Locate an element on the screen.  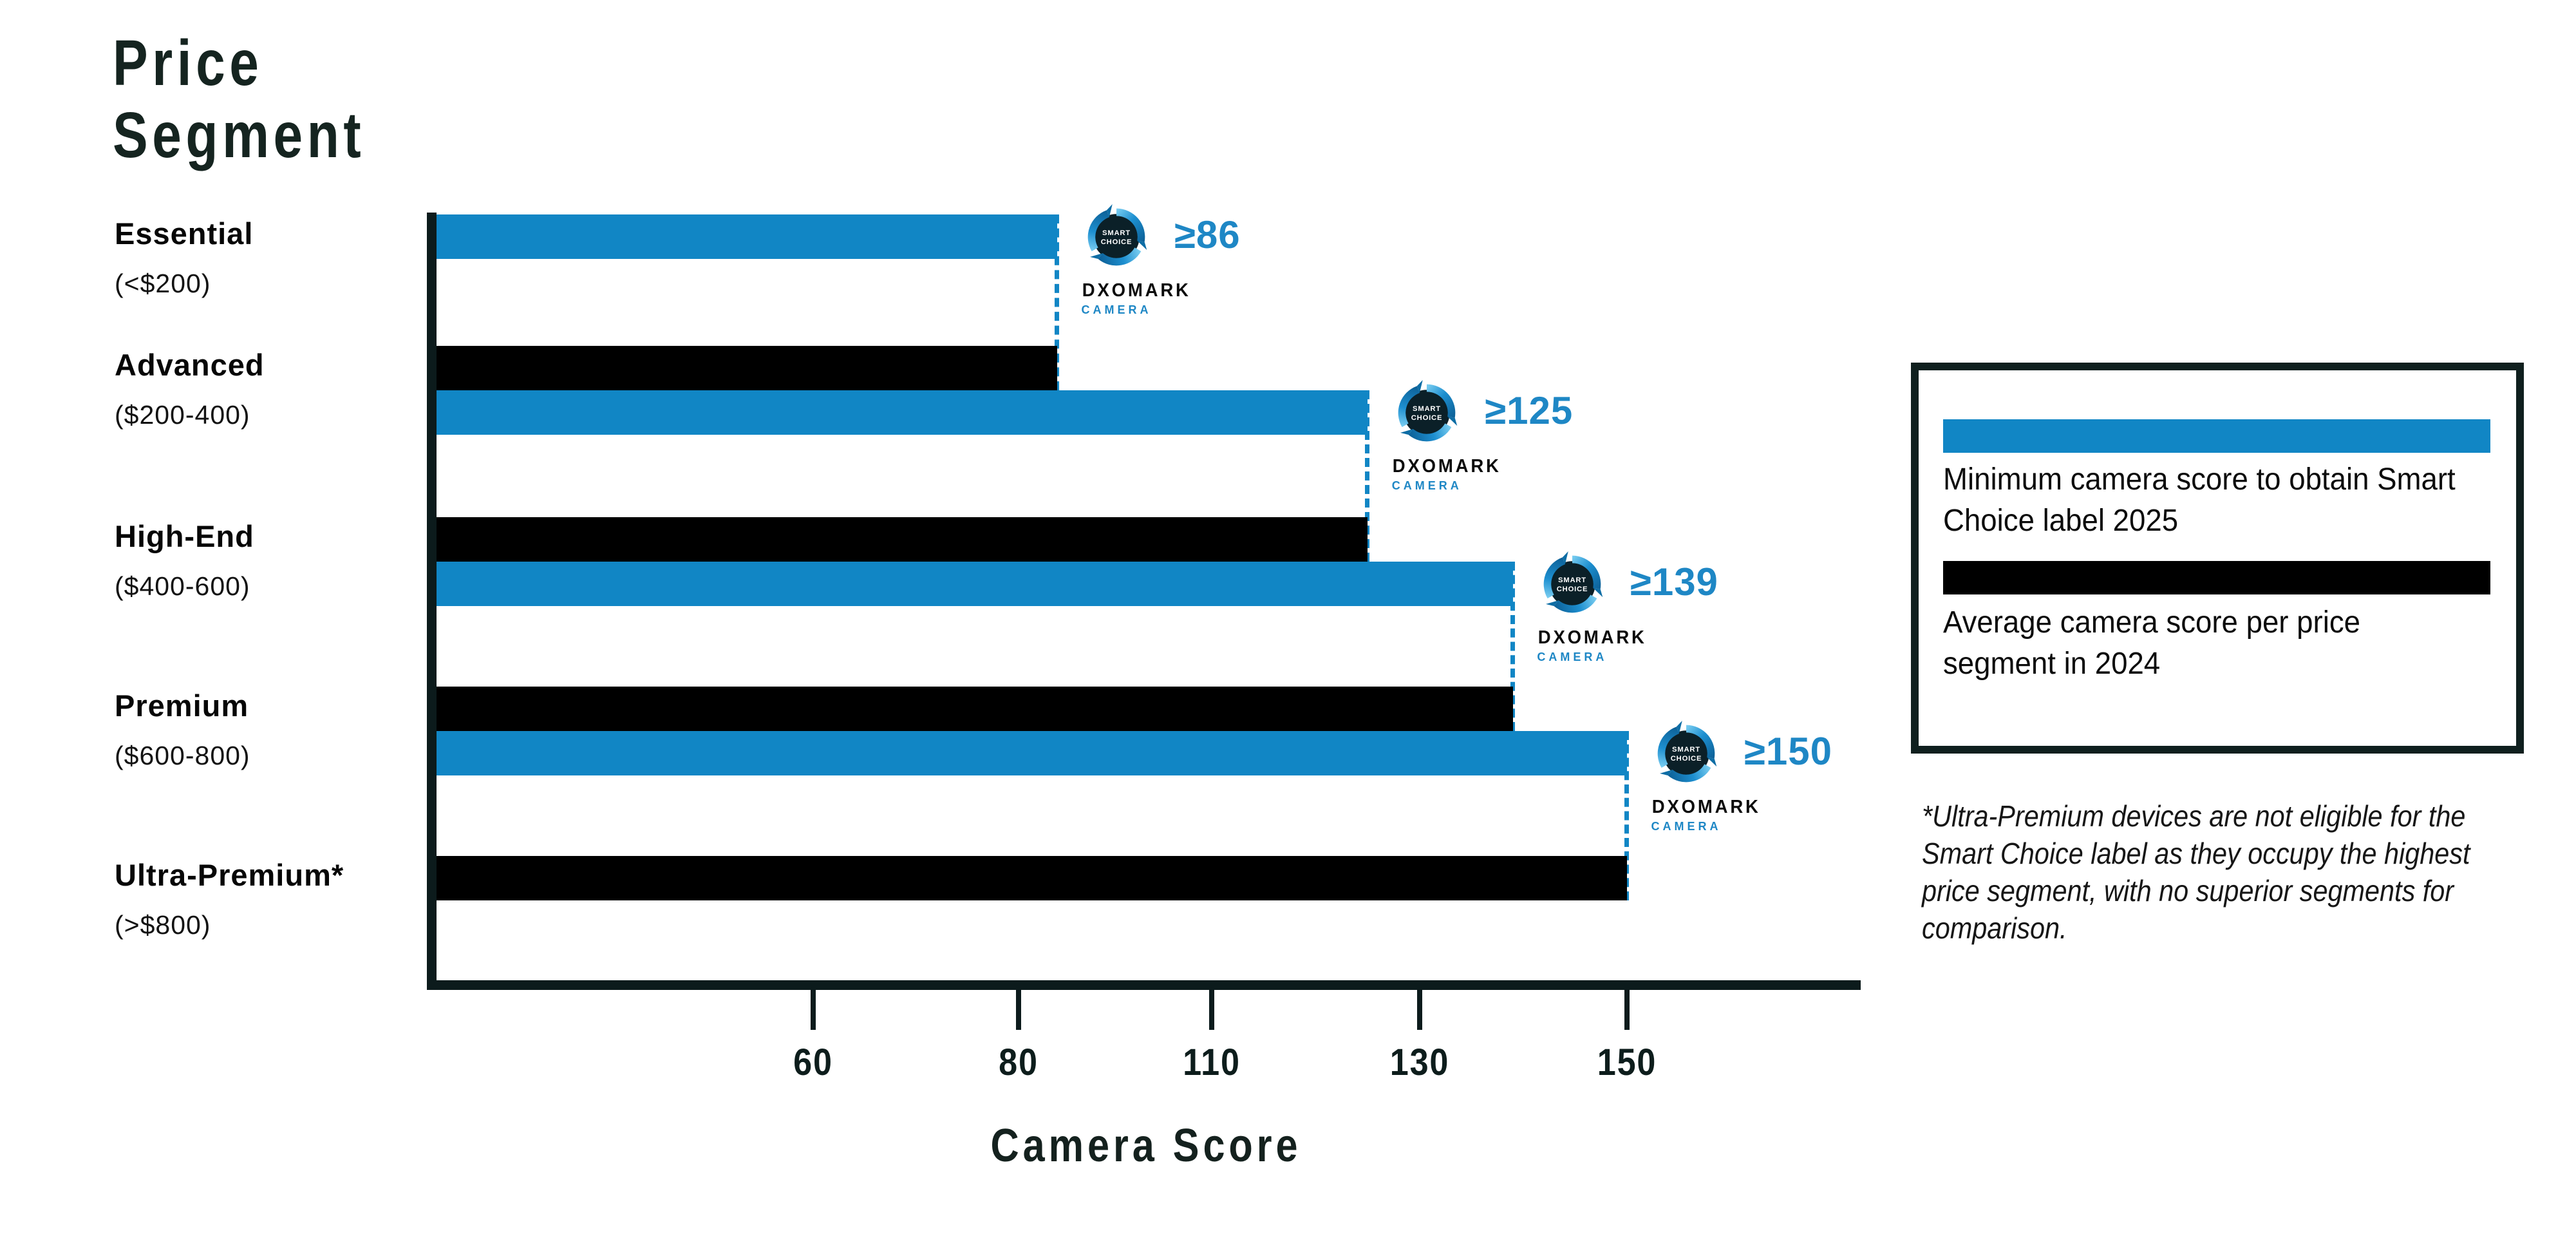
x-tick-label: 130 is located at coordinates (1419, 1062).